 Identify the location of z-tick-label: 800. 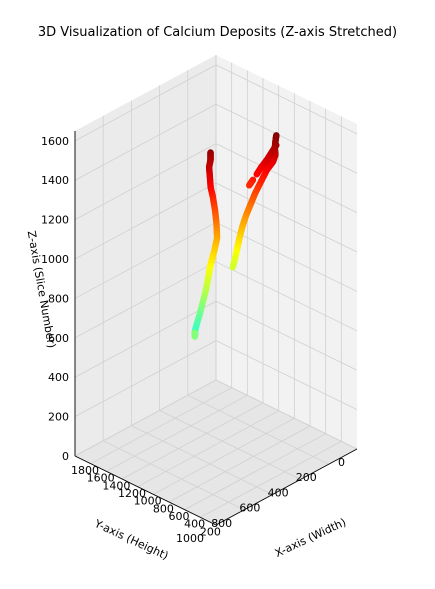
(58, 298).